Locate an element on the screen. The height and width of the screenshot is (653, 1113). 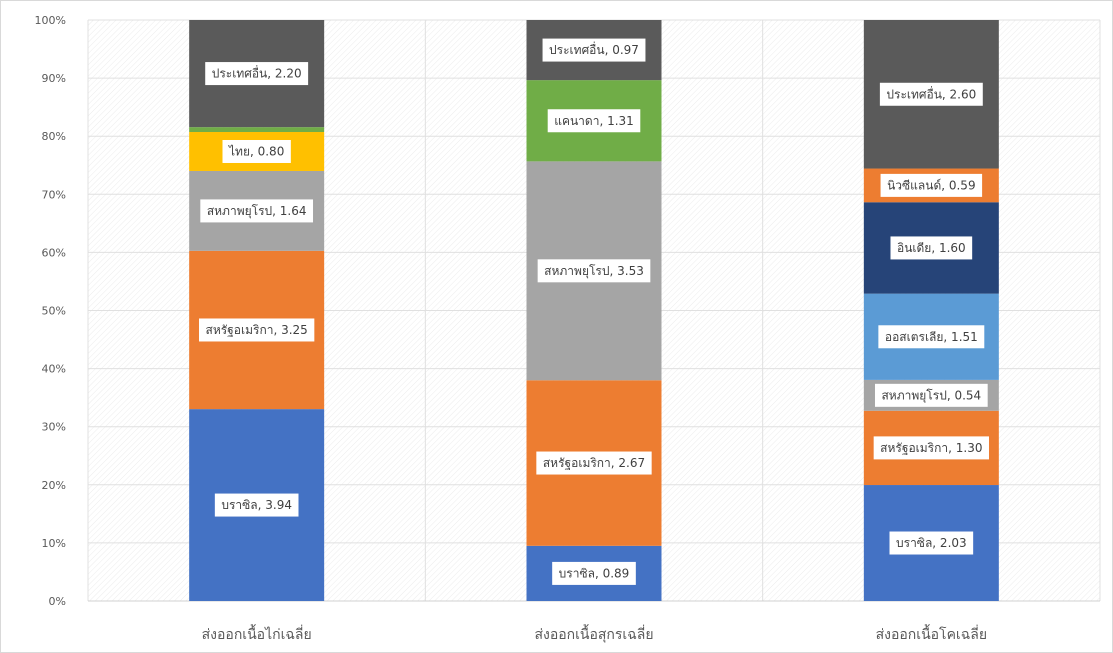
data-label: นิวซีแลนด์, 0.59 is located at coordinates (931, 185).